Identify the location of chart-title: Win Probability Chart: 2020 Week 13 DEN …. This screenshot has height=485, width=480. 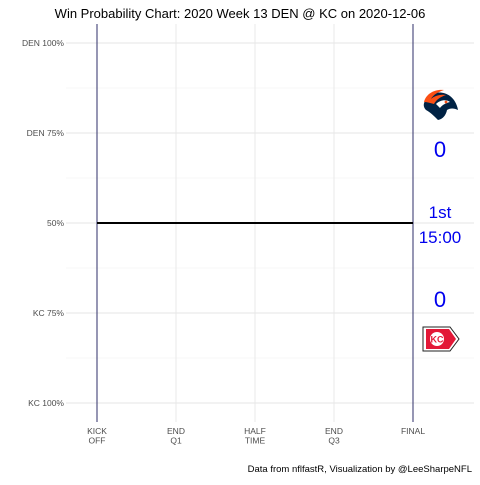
(240, 13).